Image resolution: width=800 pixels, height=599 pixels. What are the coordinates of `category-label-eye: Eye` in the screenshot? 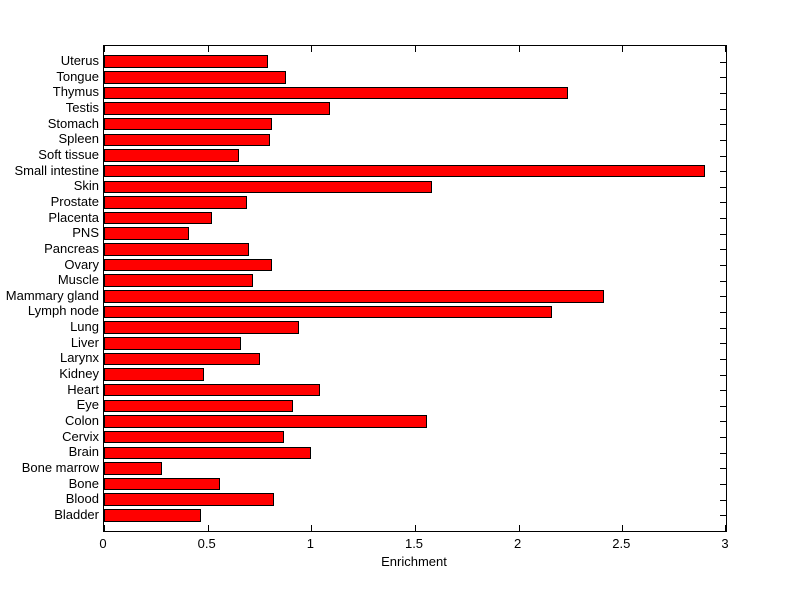 It's located at (87, 405).